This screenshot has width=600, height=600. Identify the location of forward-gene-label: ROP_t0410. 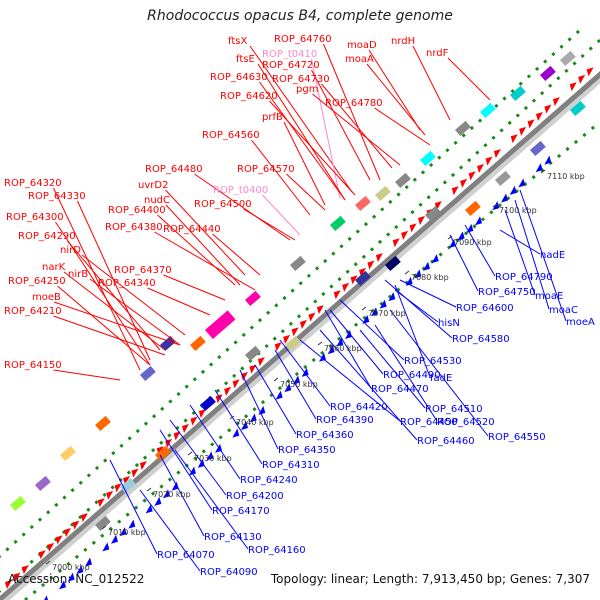
(289, 54).